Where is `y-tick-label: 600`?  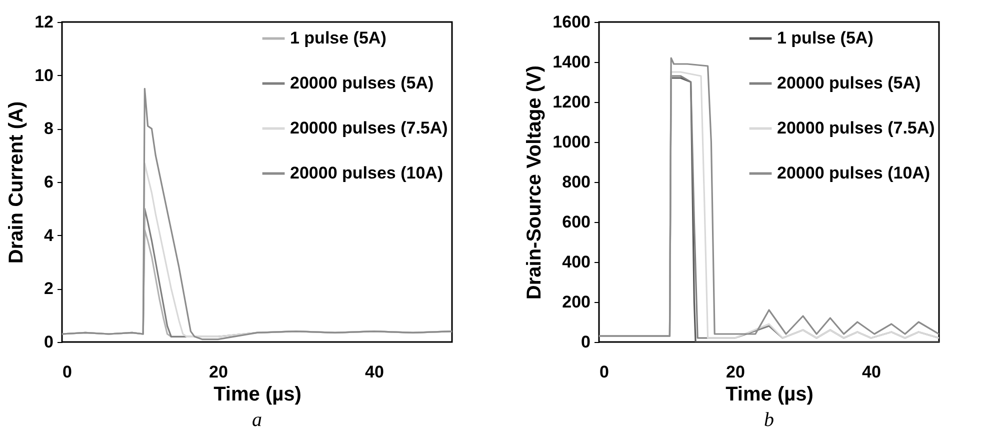
y-tick-label: 600 is located at coordinates (576, 222).